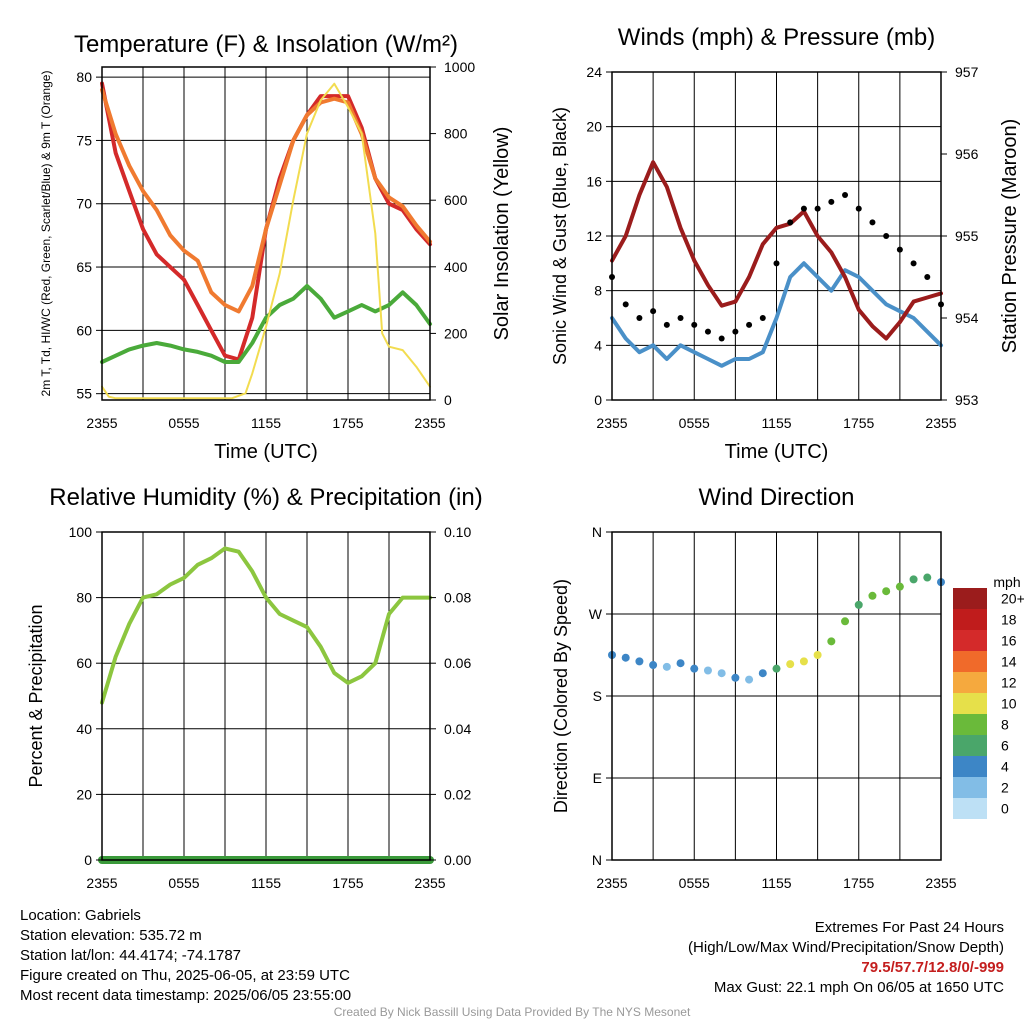  I want to click on p4-xtick-label: 0555, so click(694, 883).